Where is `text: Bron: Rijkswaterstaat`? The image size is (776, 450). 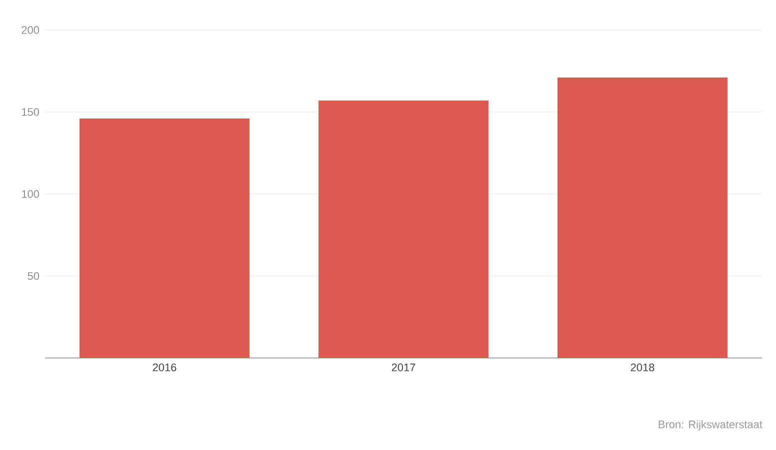
text: Bron: Rijkswaterstaat is located at coordinates (710, 425).